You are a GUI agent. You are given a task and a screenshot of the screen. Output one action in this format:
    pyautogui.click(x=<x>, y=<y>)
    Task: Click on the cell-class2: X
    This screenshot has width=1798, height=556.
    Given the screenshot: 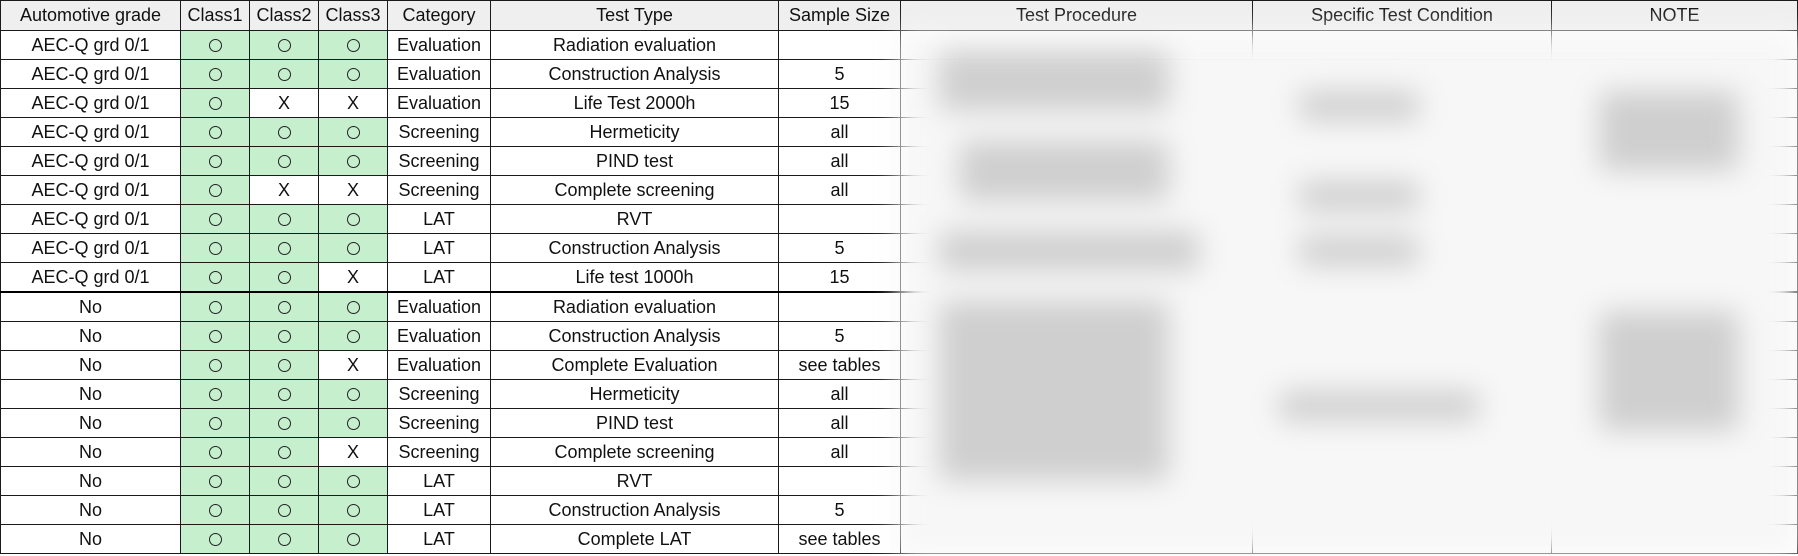 What is the action you would take?
    pyautogui.click(x=284, y=103)
    